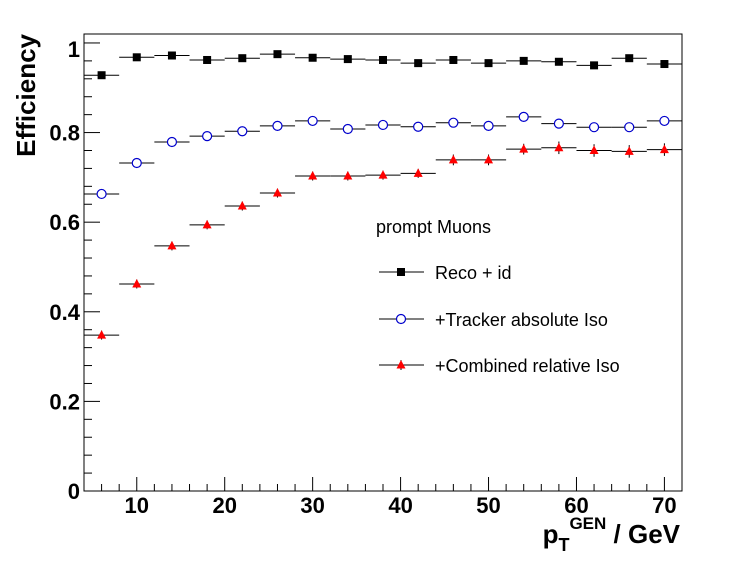  I want to click on x-tick-label: 30, so click(312, 505).